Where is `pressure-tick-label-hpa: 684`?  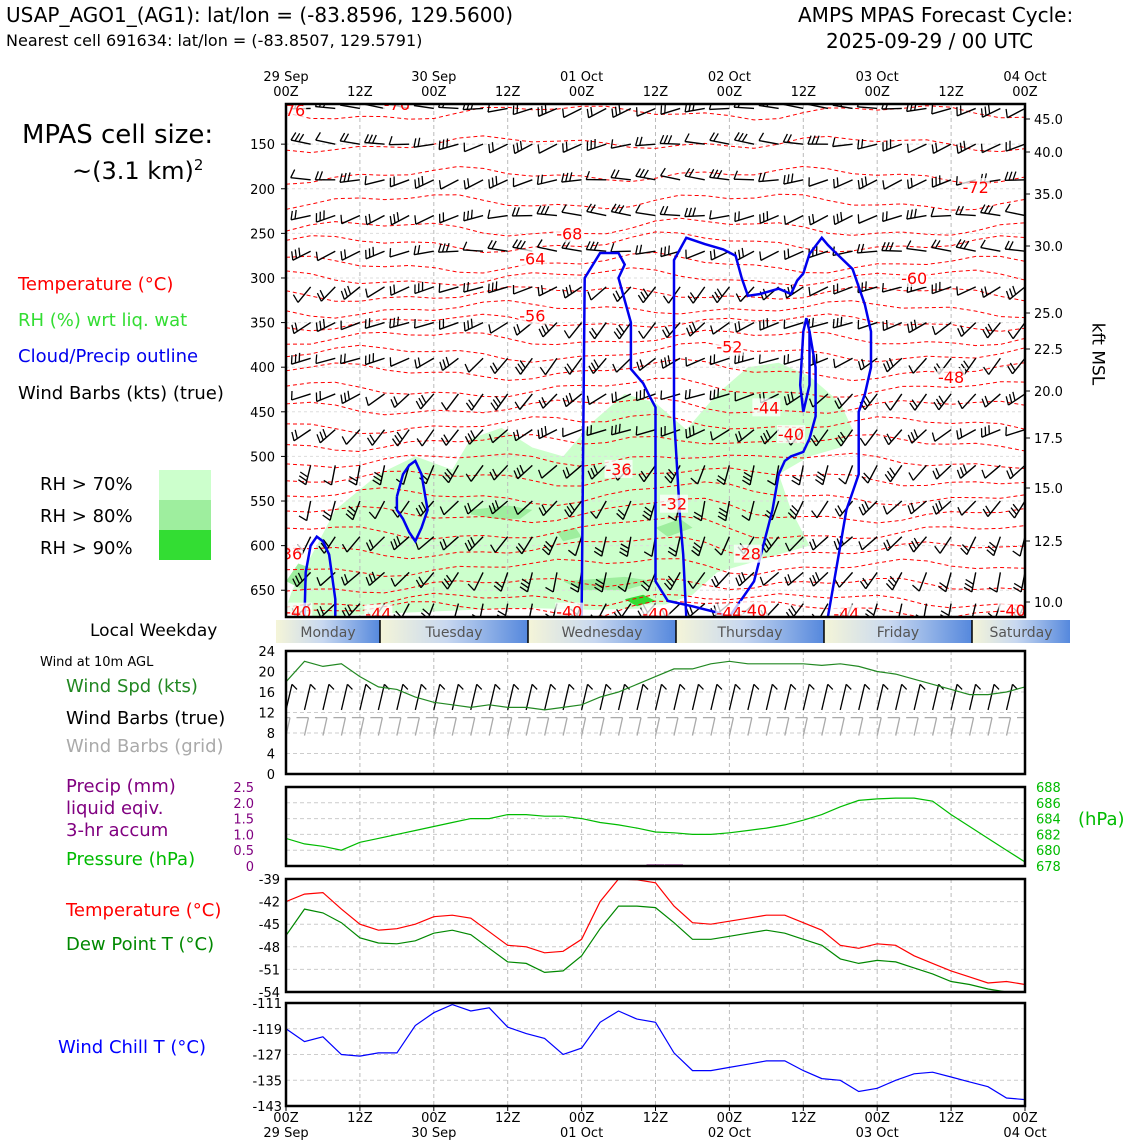
pressure-tick-label-hpa: 684 is located at coordinates (1048, 820).